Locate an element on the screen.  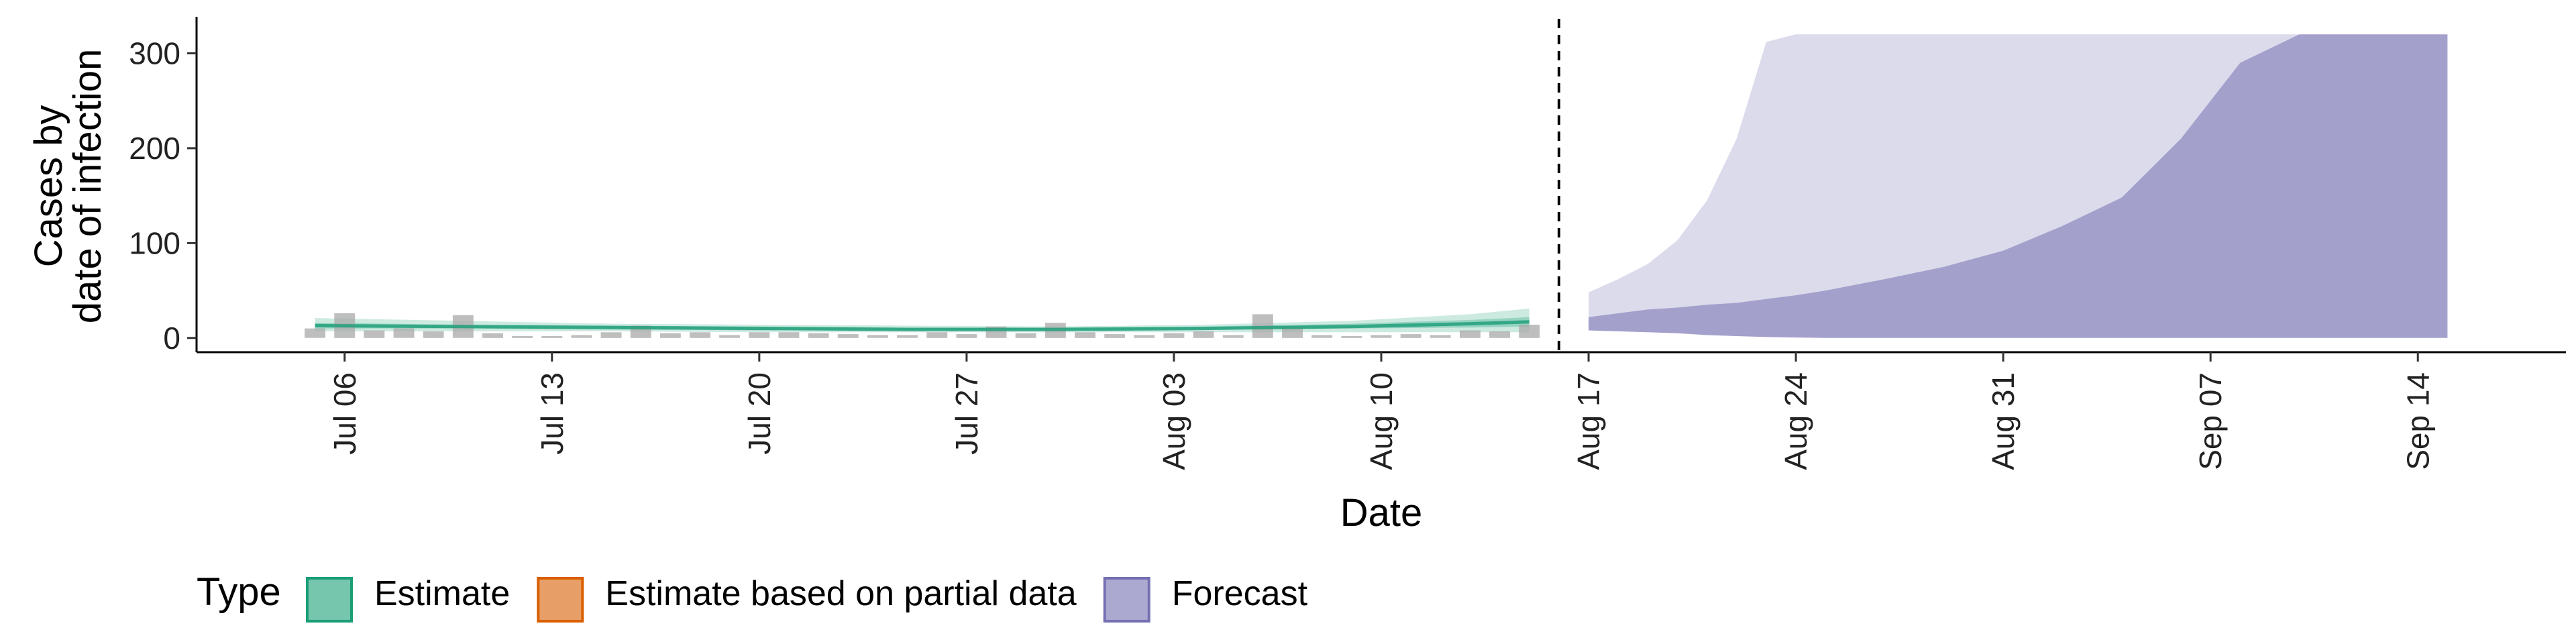
legend-item: Forecast is located at coordinates (1205, 598).